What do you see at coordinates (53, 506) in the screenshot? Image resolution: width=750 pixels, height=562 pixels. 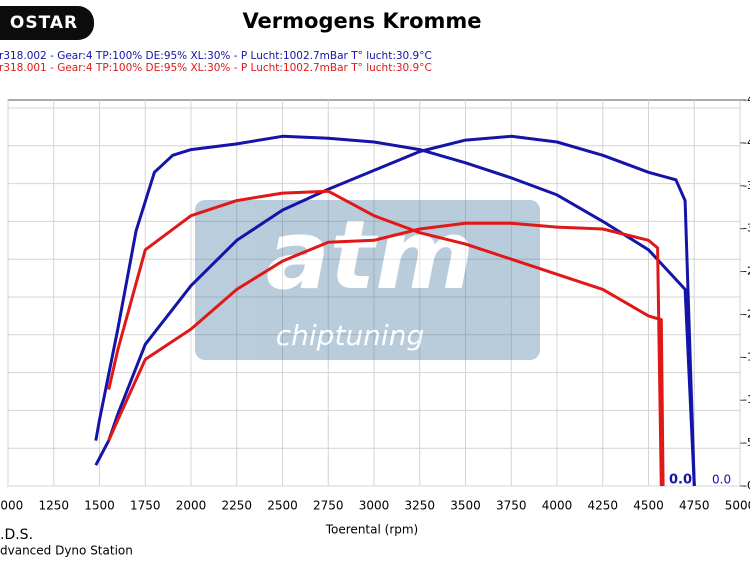 I see `x-tick-label: 1250` at bounding box center [53, 506].